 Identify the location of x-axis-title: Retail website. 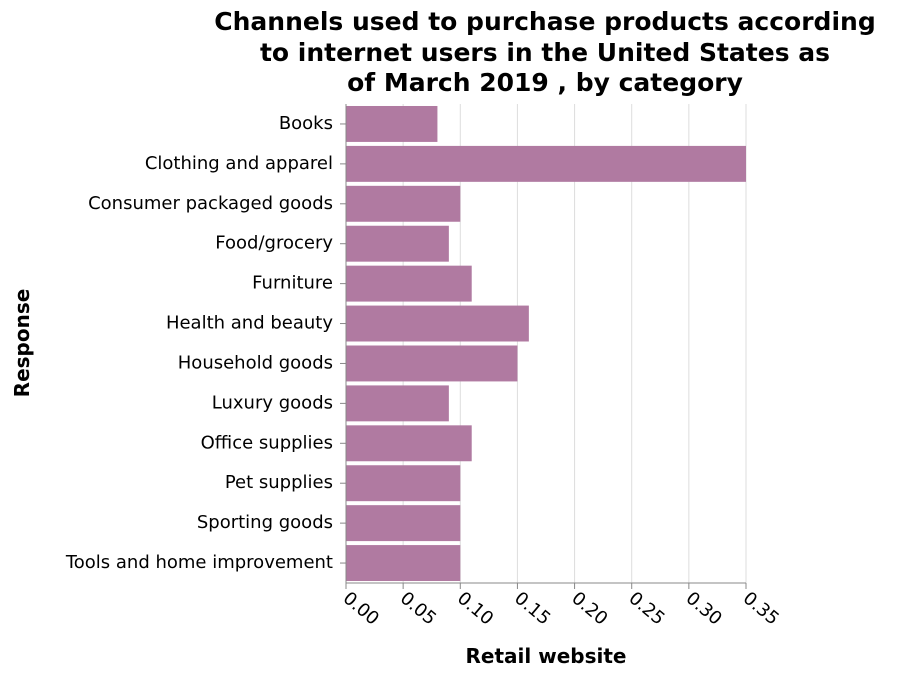
(546, 656).